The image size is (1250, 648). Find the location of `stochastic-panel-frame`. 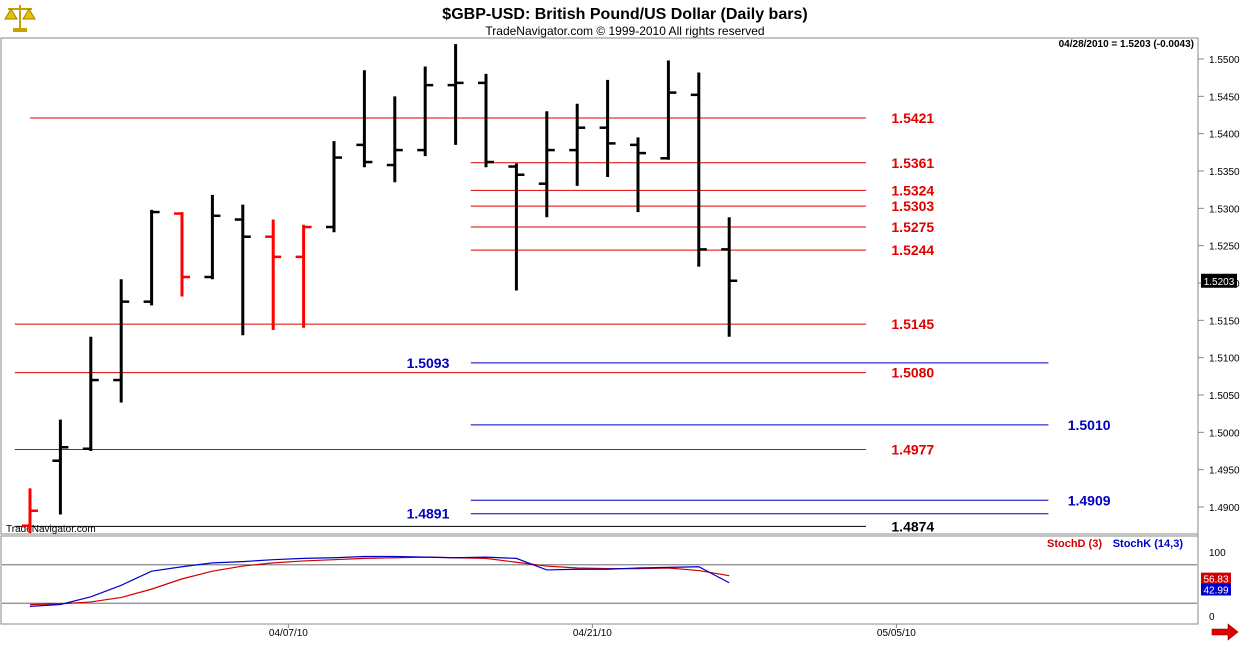

stochastic-panel-frame is located at coordinates (599, 580).